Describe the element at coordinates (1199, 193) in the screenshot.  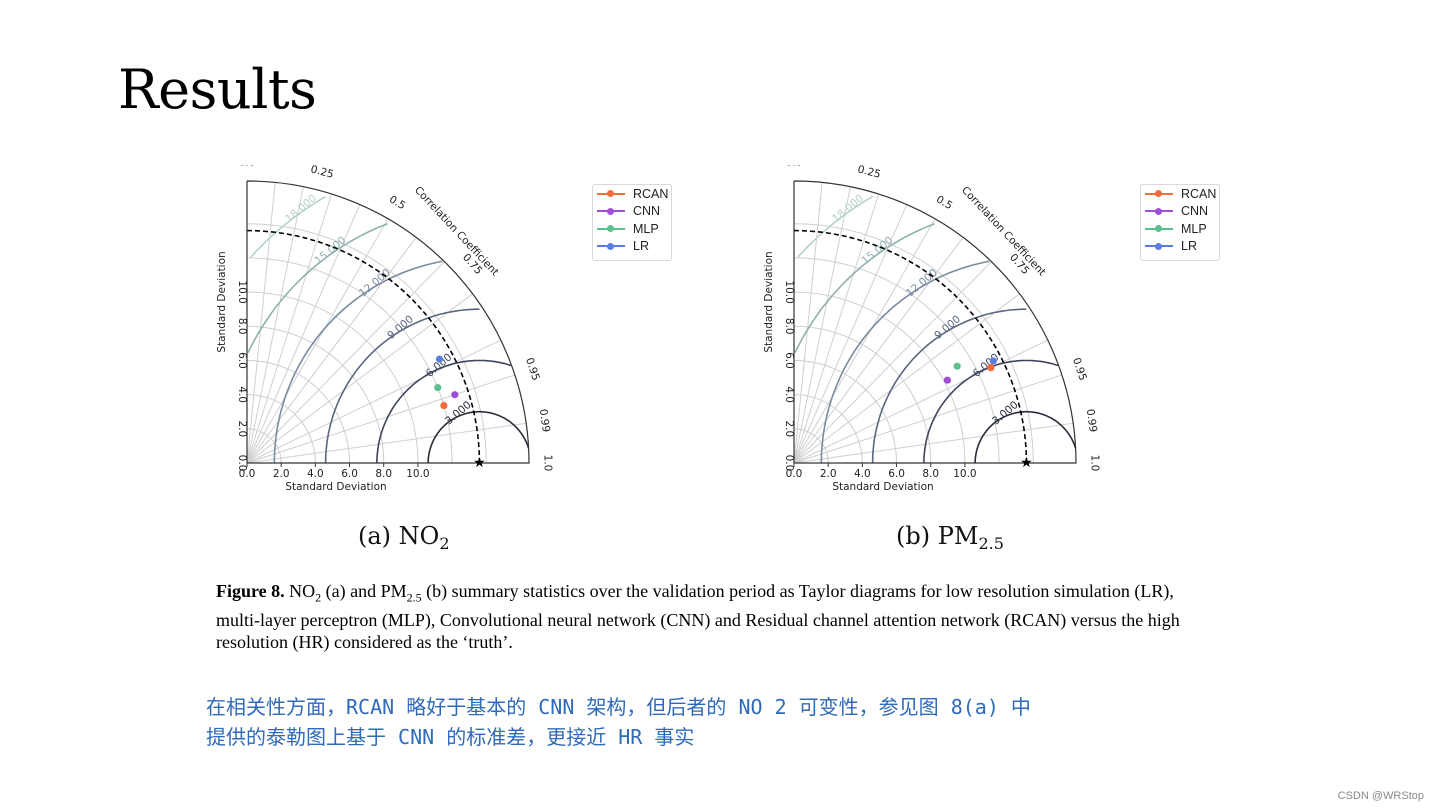
I see `legend-label-rcan: RCAN` at that location.